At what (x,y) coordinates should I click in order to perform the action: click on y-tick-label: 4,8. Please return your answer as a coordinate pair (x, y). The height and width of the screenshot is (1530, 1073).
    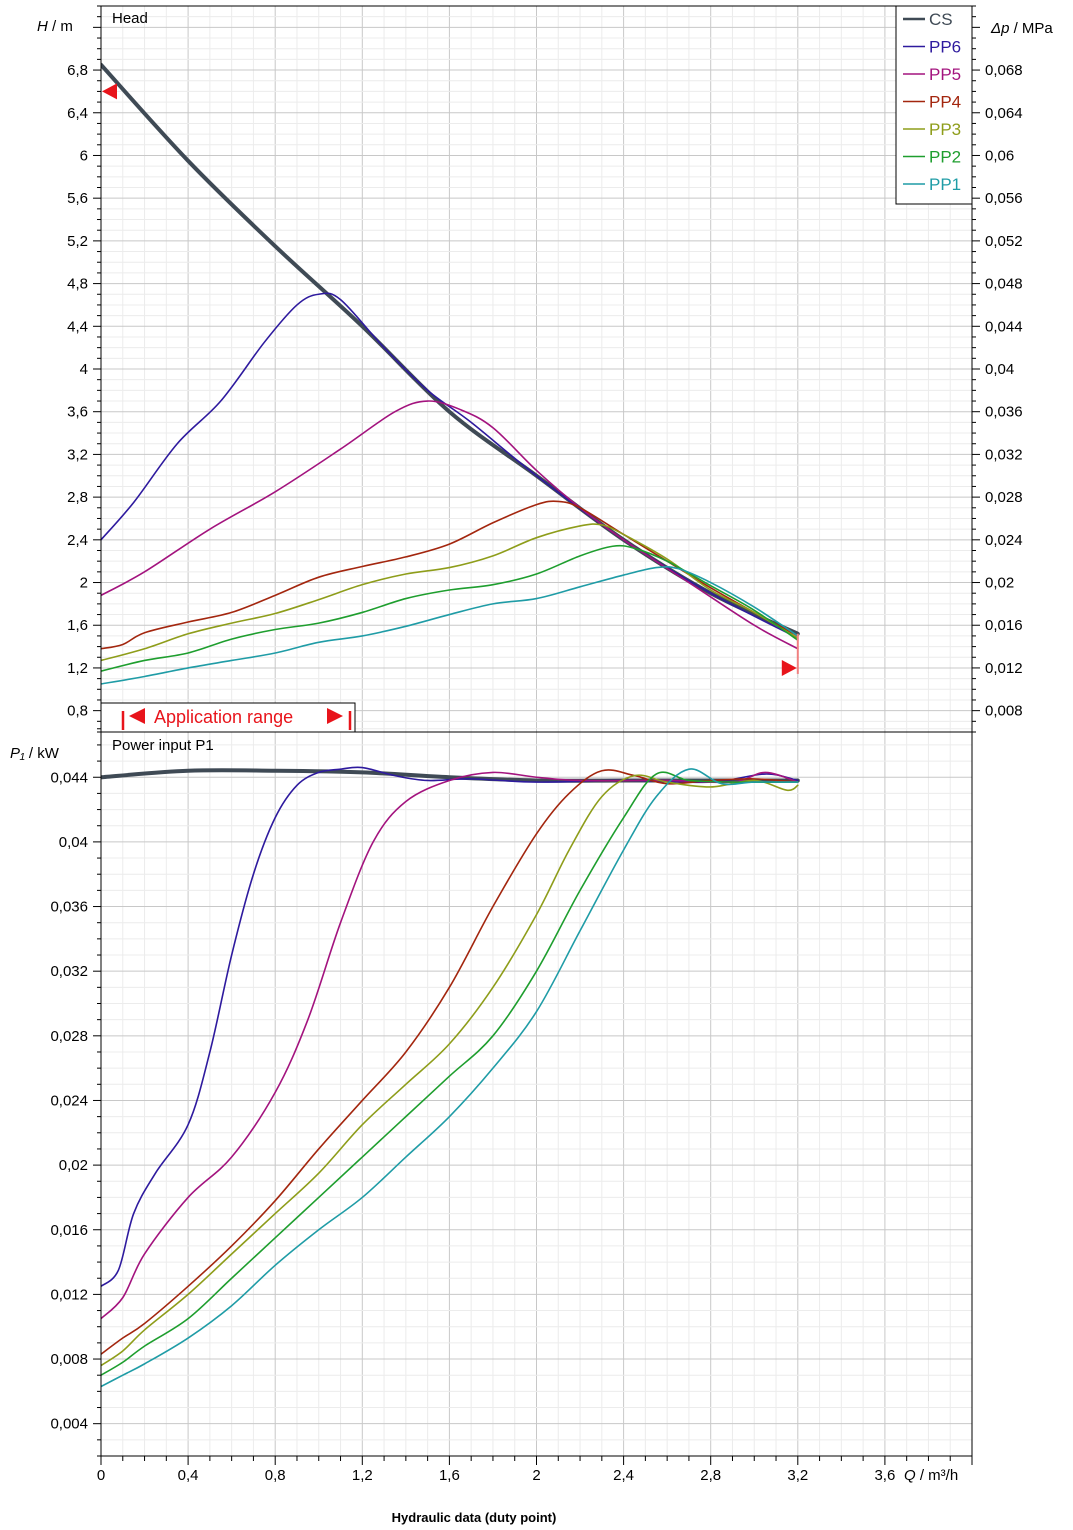
    Looking at the image, I should click on (77, 284).